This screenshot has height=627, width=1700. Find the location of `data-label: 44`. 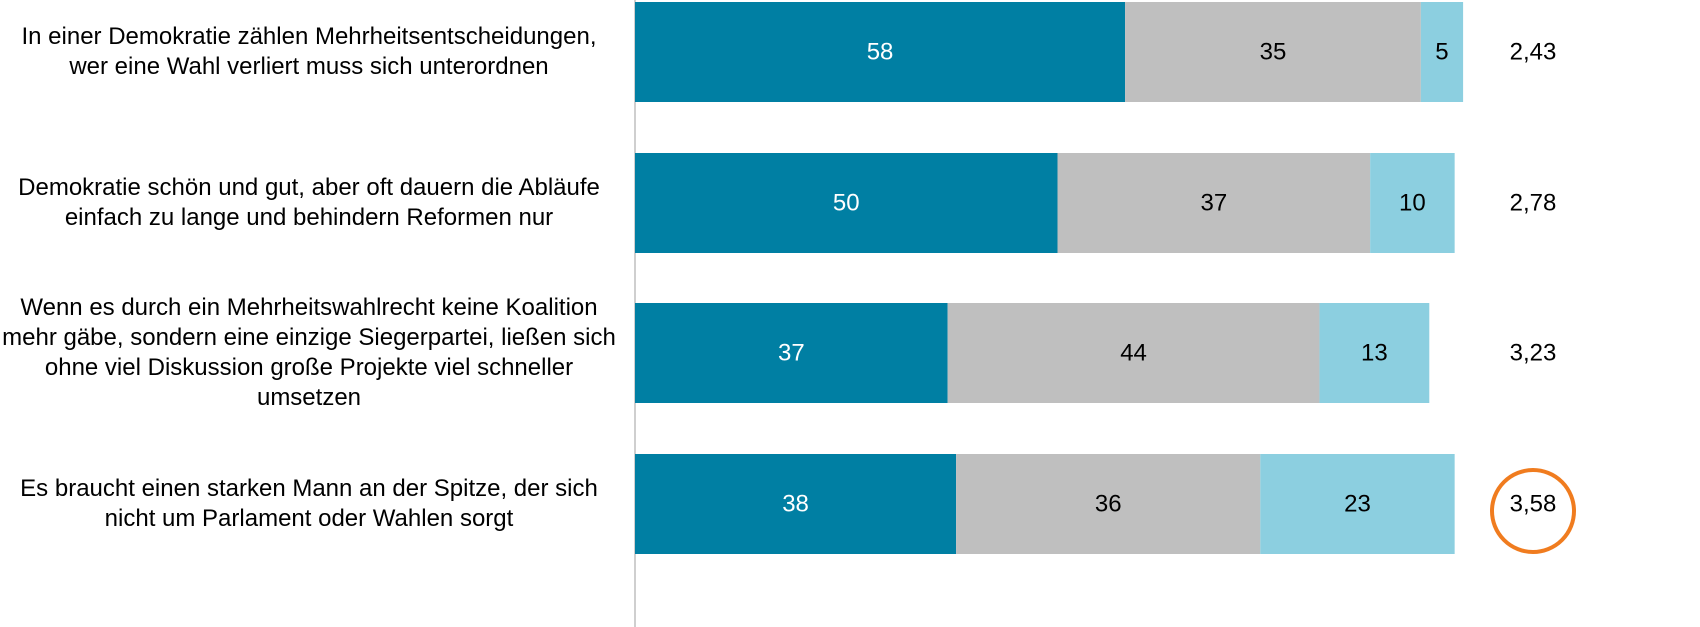

data-label: 44 is located at coordinates (1133, 353).